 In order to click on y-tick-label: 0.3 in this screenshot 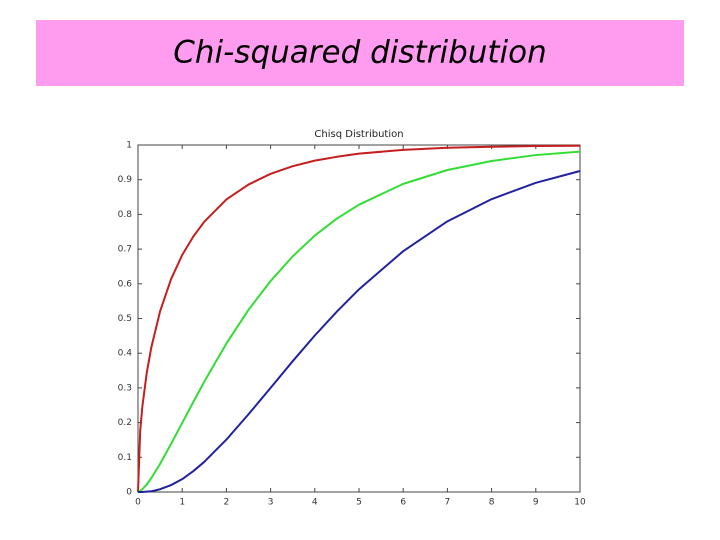, I will do `click(125, 388)`.